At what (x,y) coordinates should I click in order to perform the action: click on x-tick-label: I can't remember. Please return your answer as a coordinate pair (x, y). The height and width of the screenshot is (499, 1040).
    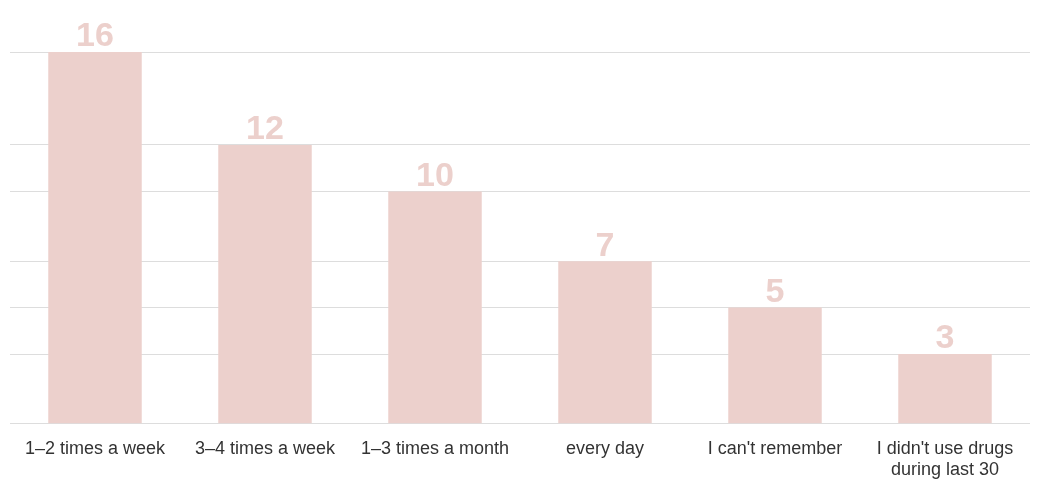
    Looking at the image, I should click on (775, 447).